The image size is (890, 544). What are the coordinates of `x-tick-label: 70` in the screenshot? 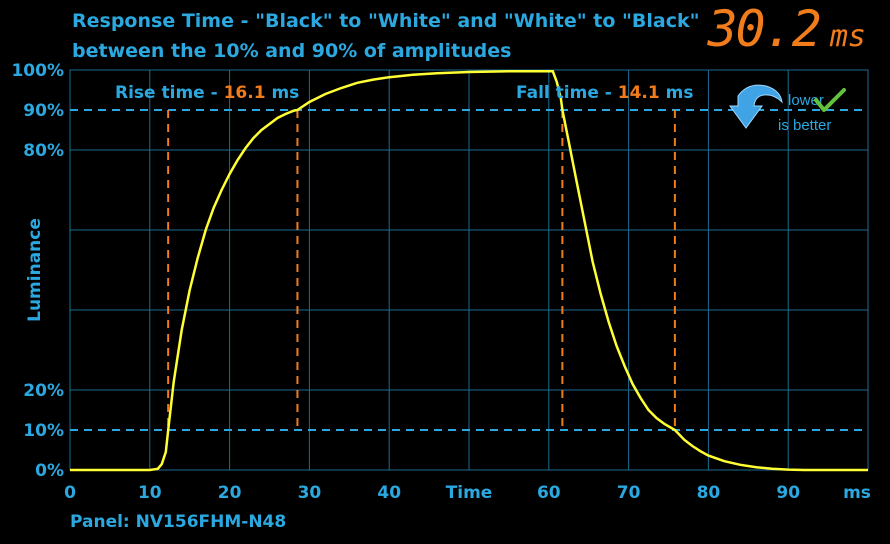 It's located at (629, 493).